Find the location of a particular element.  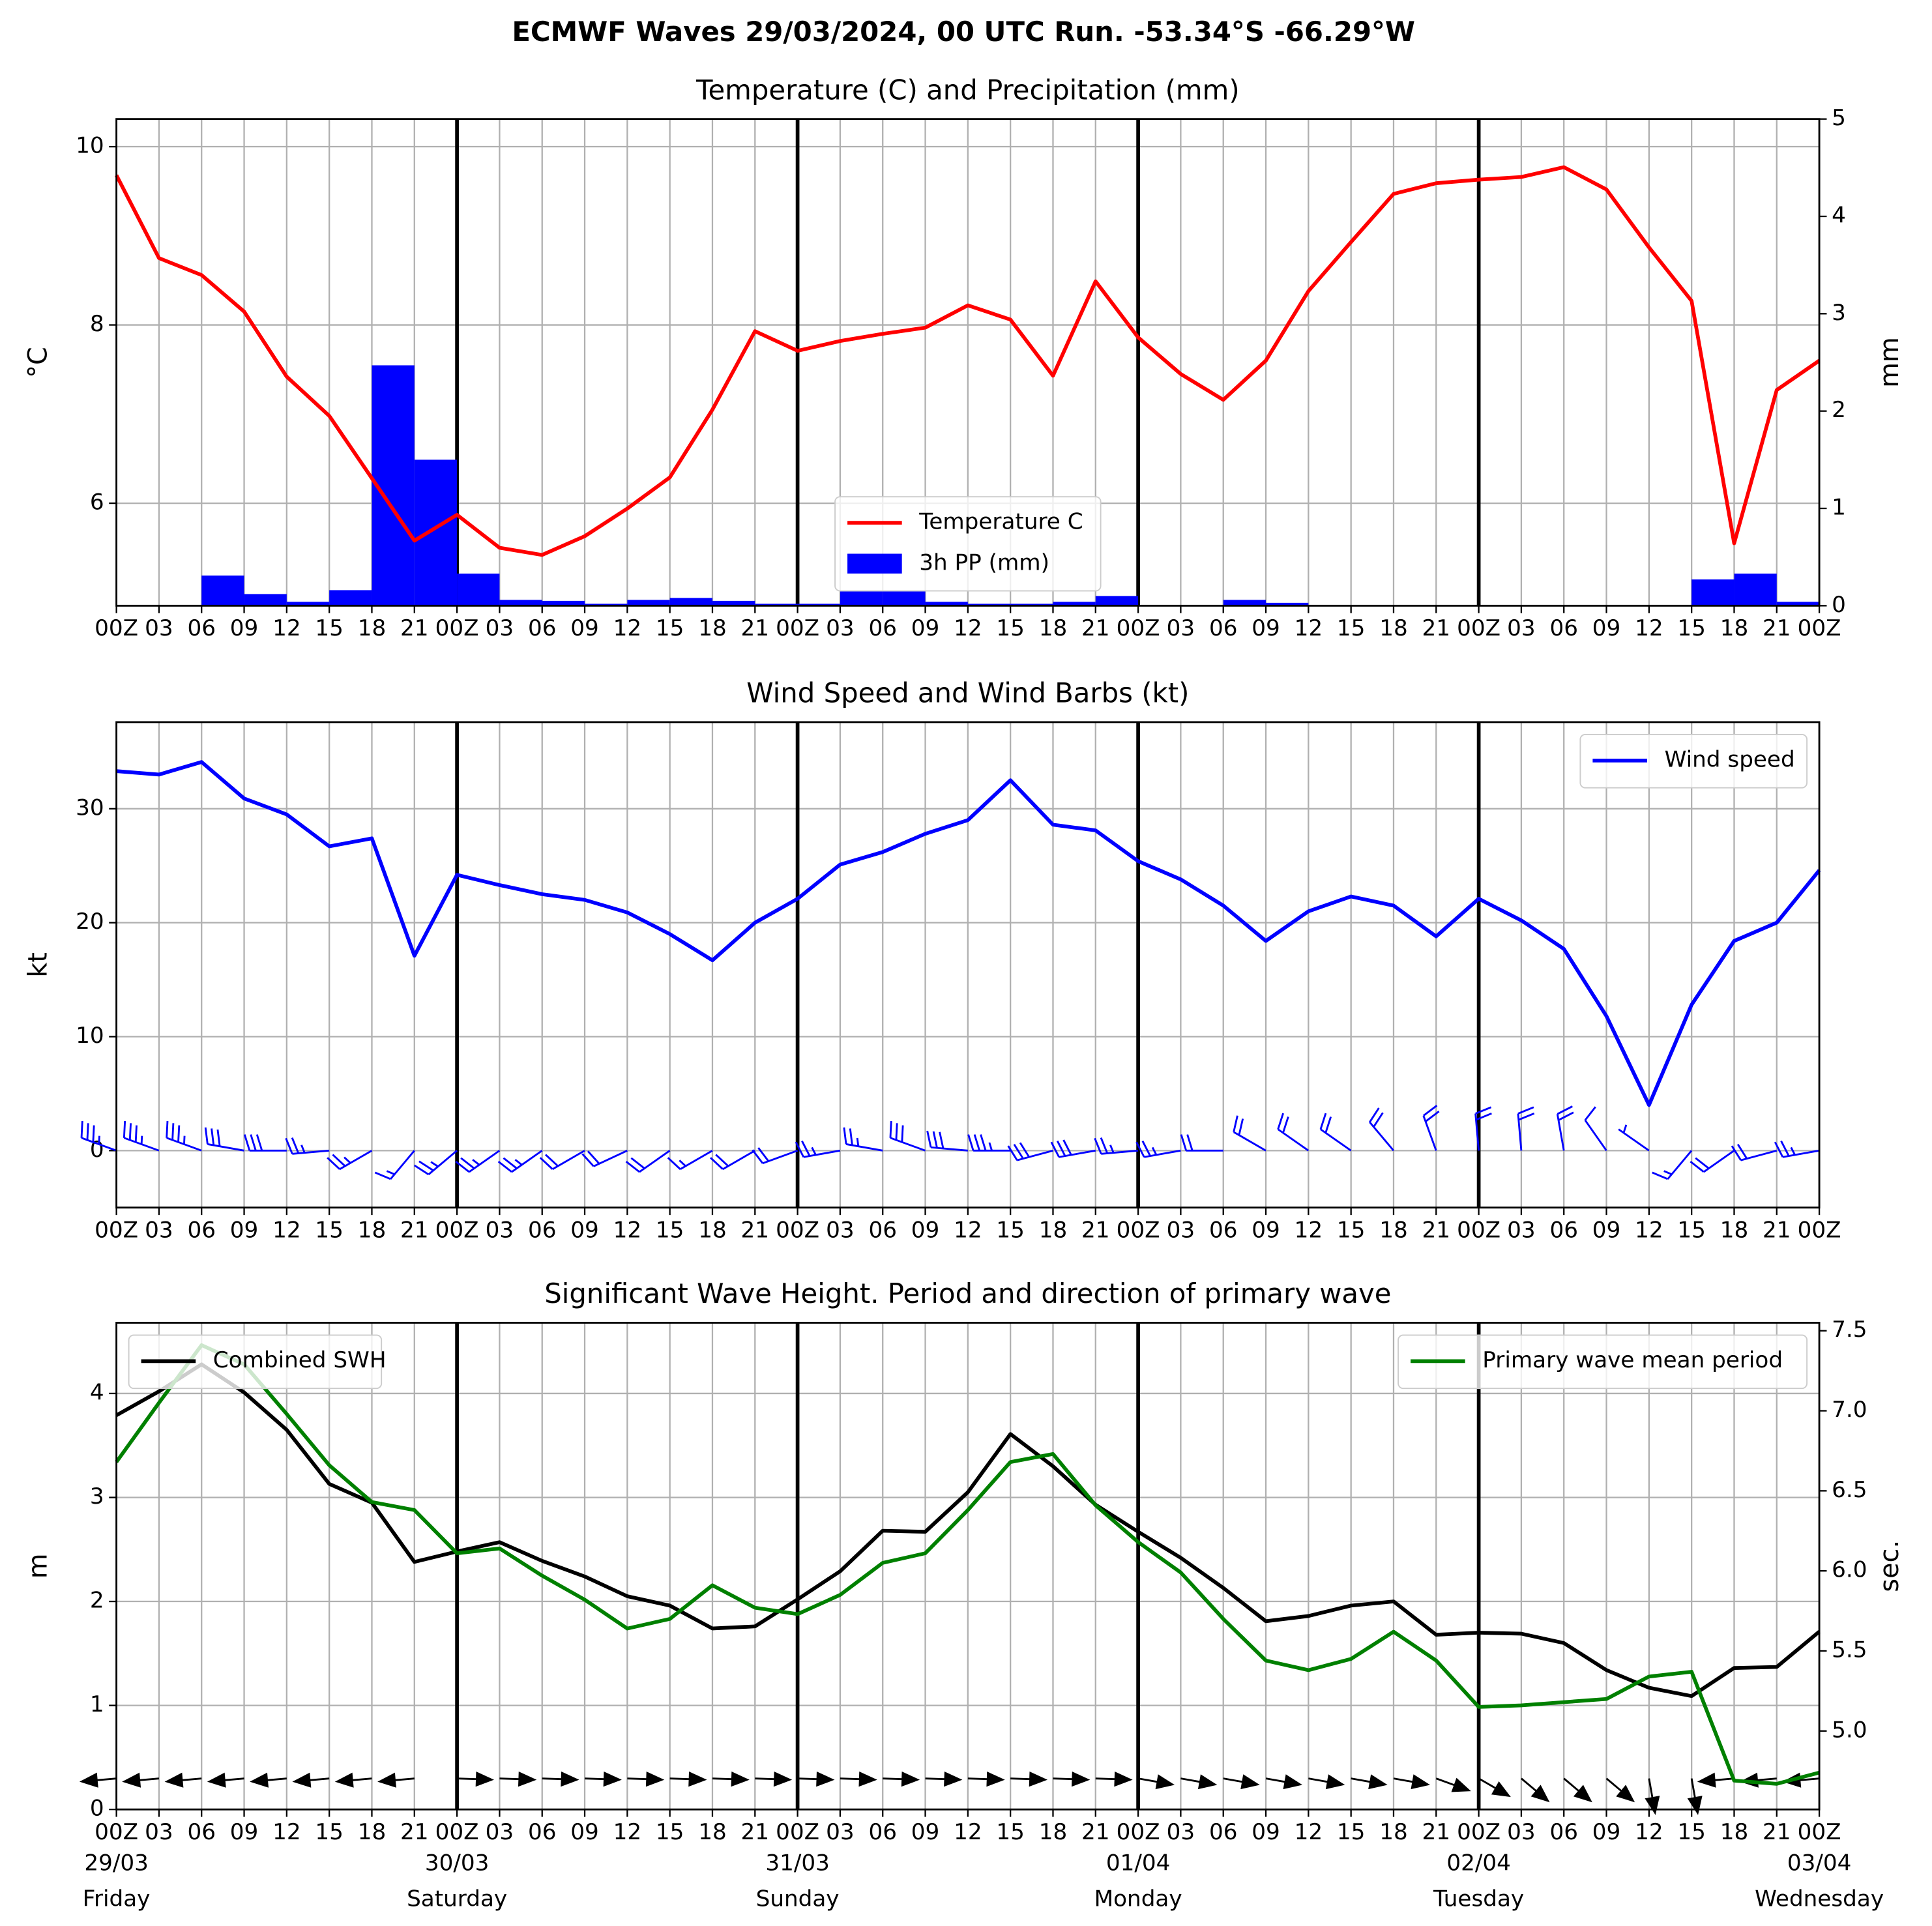

chart-title: Wind Speed and Wind Barbs (kt) is located at coordinates (967, 693).